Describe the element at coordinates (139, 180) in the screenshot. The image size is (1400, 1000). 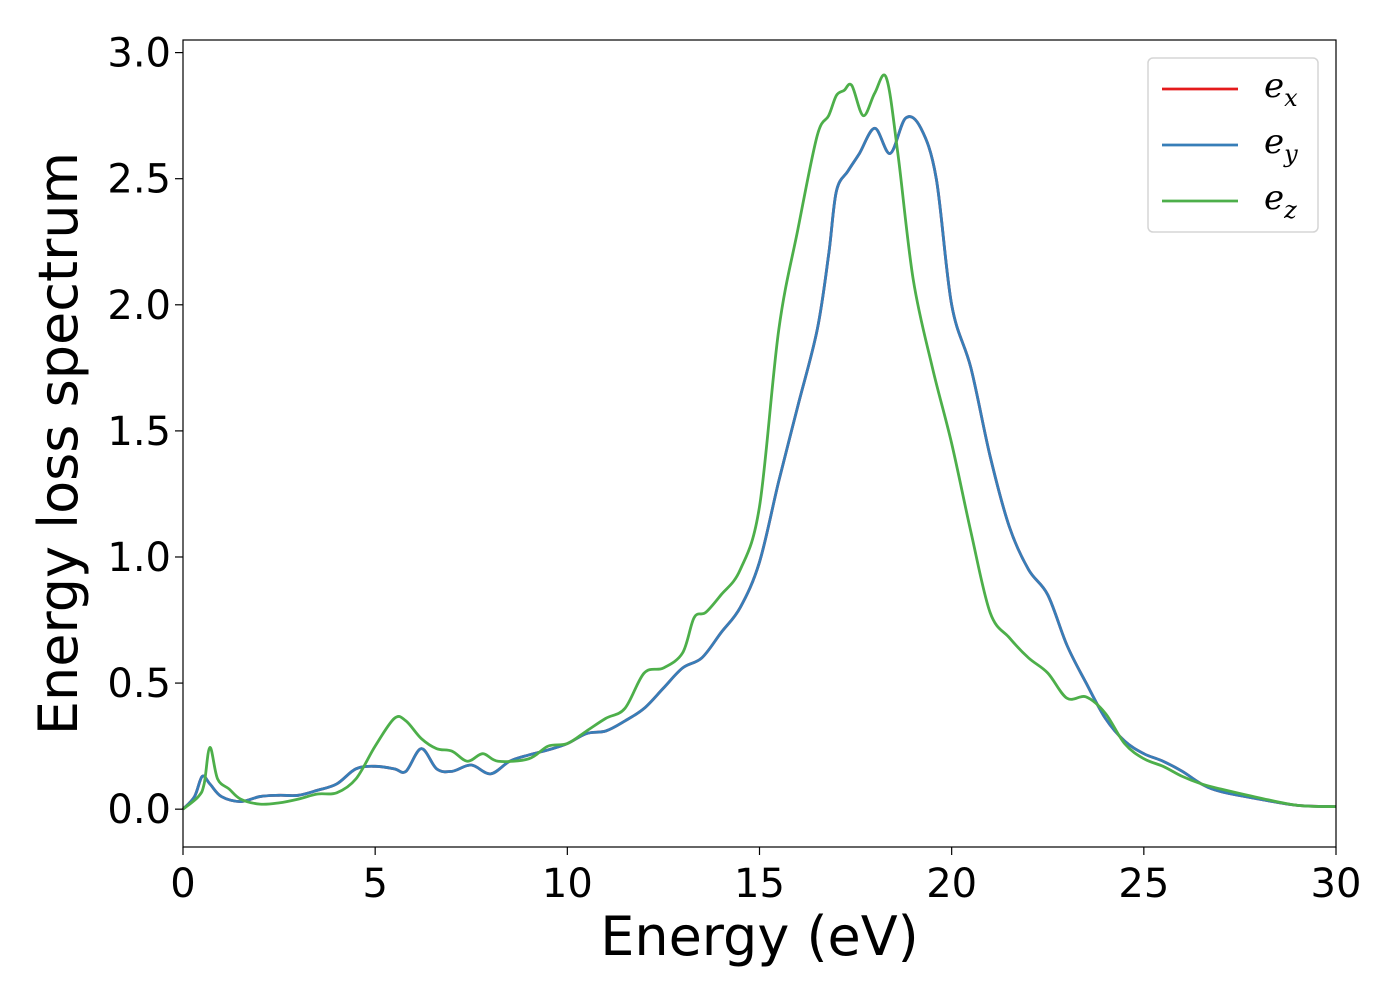
I see `y-tick-label: 2.5` at that location.